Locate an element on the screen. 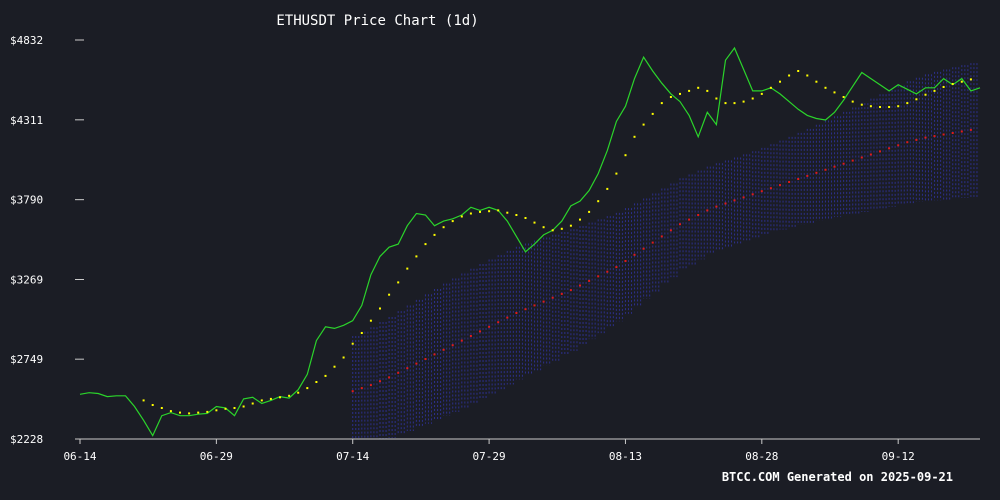 Image resolution: width=1000 pixels, height=500 pixels. chart-title: ETHUSDT Price Chart (1d) is located at coordinates (377, 21).